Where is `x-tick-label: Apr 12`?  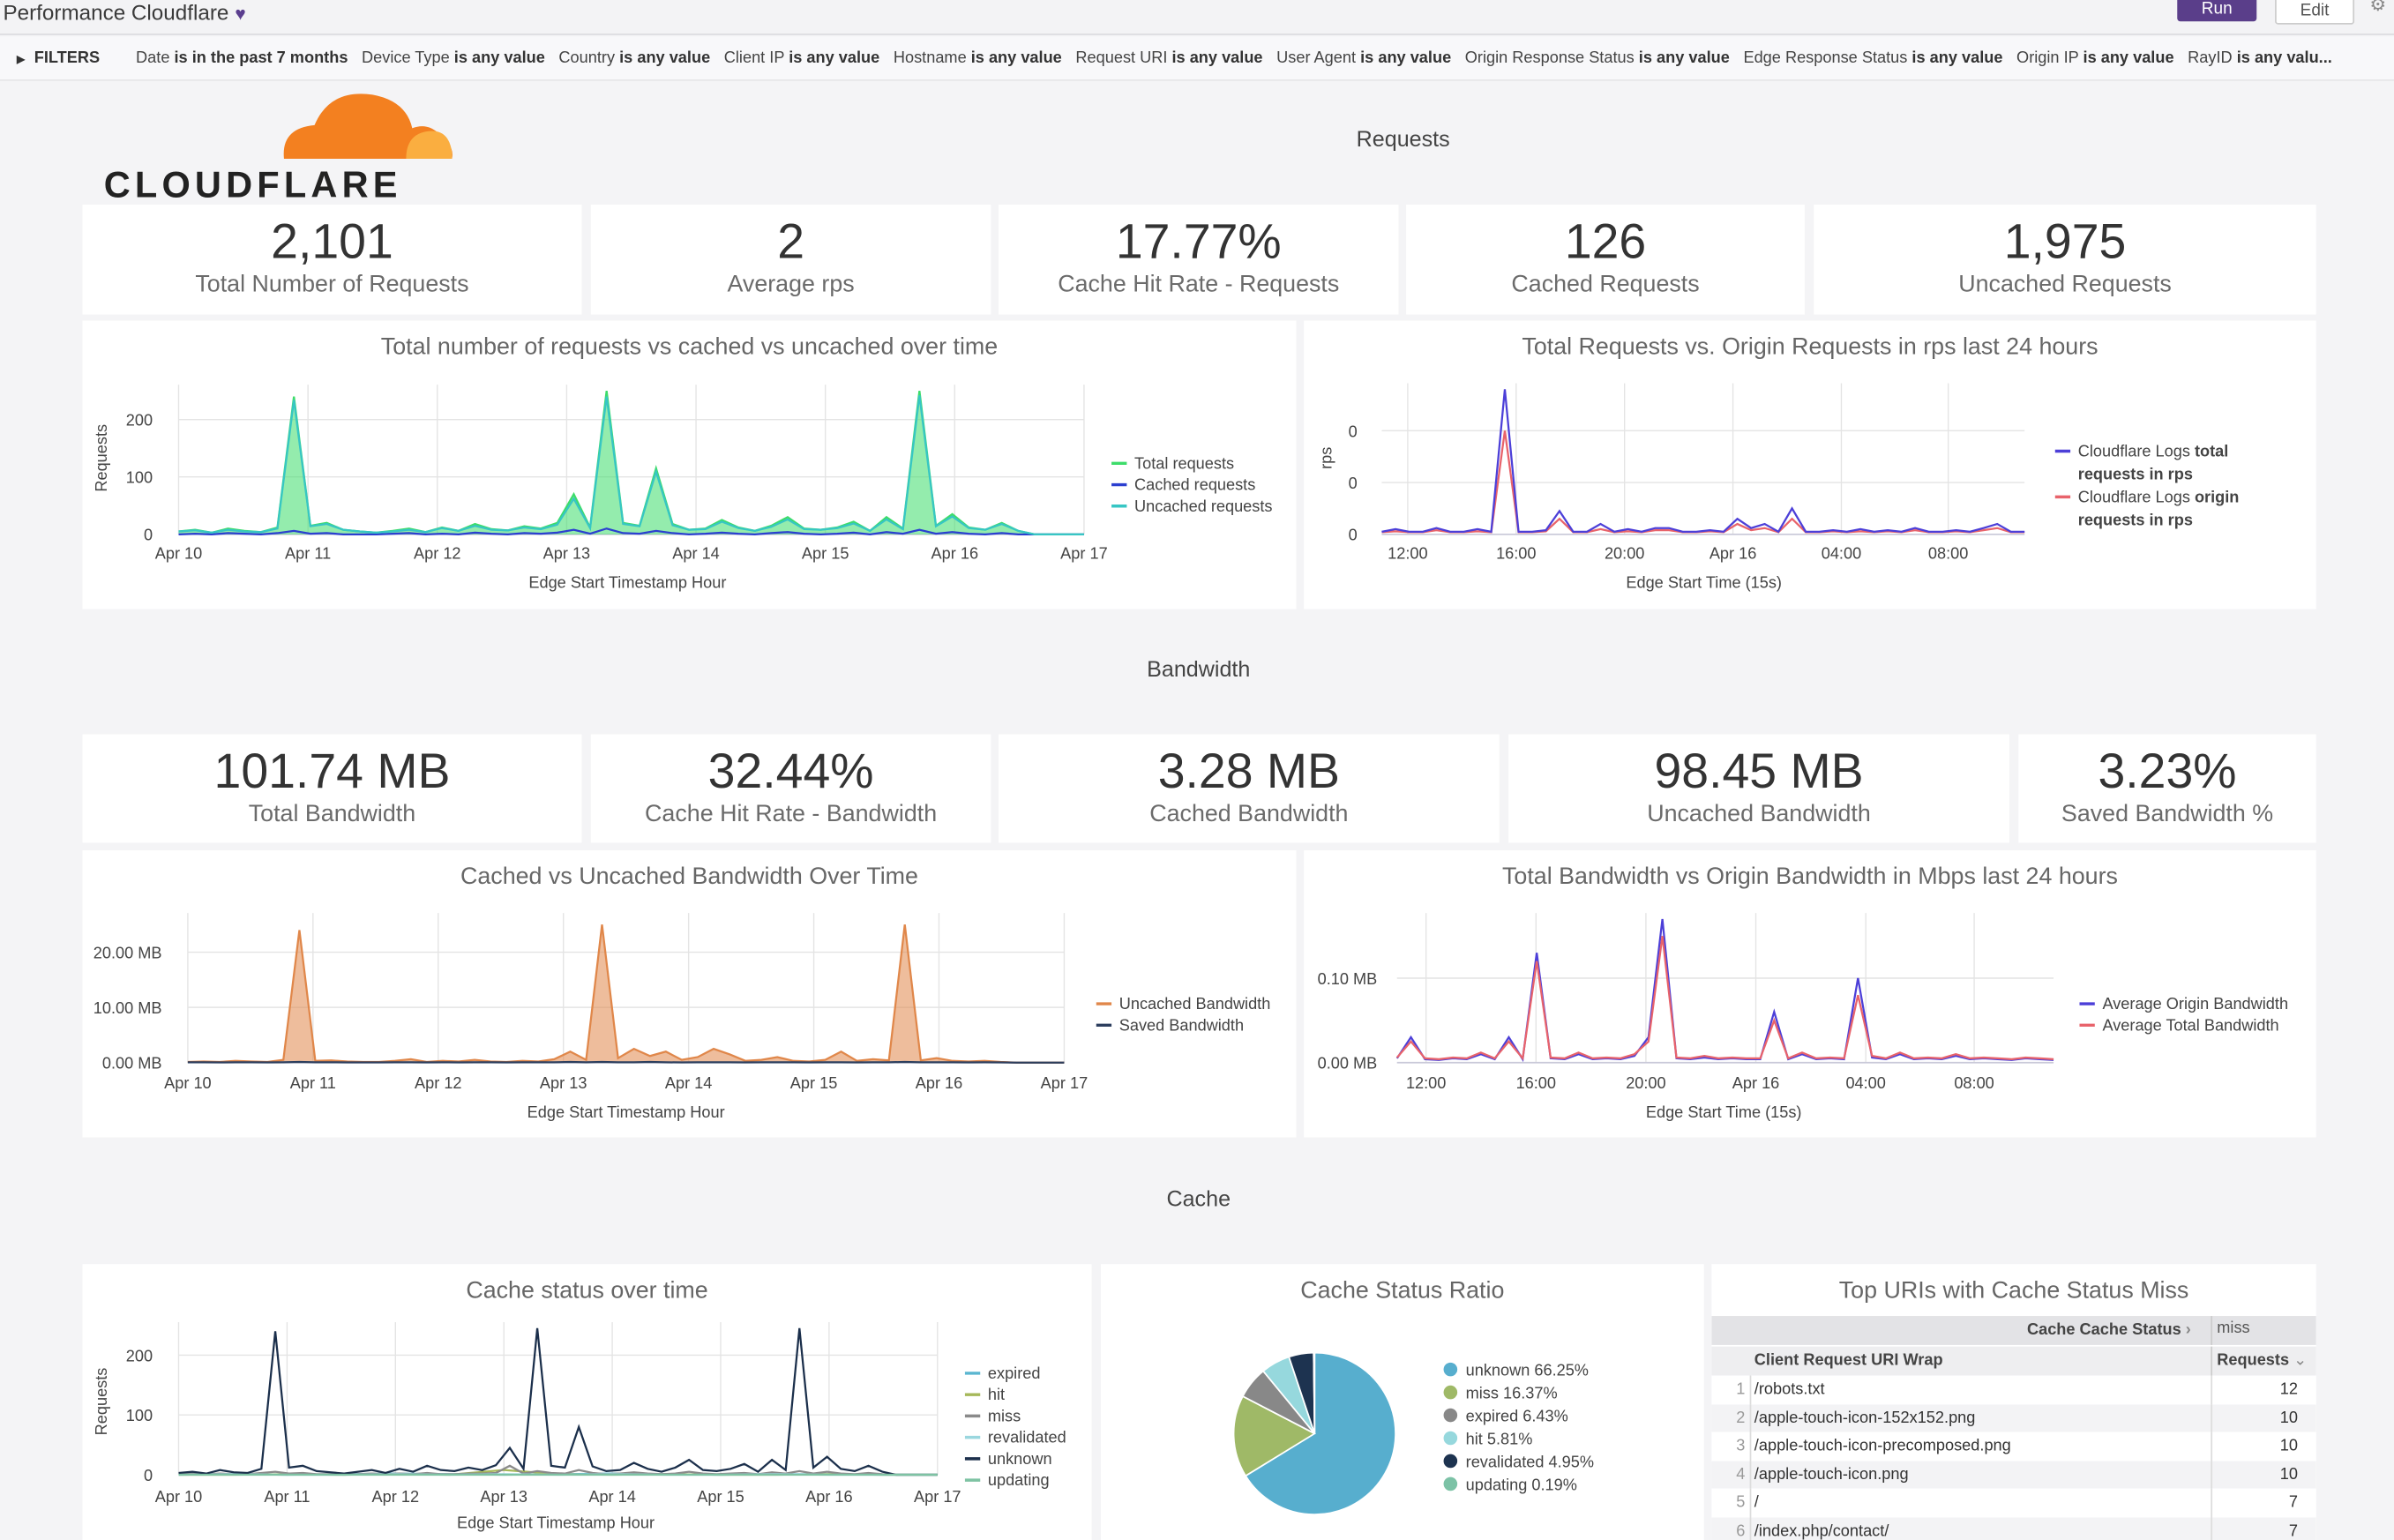
x-tick-label: Apr 12 is located at coordinates (396, 1497).